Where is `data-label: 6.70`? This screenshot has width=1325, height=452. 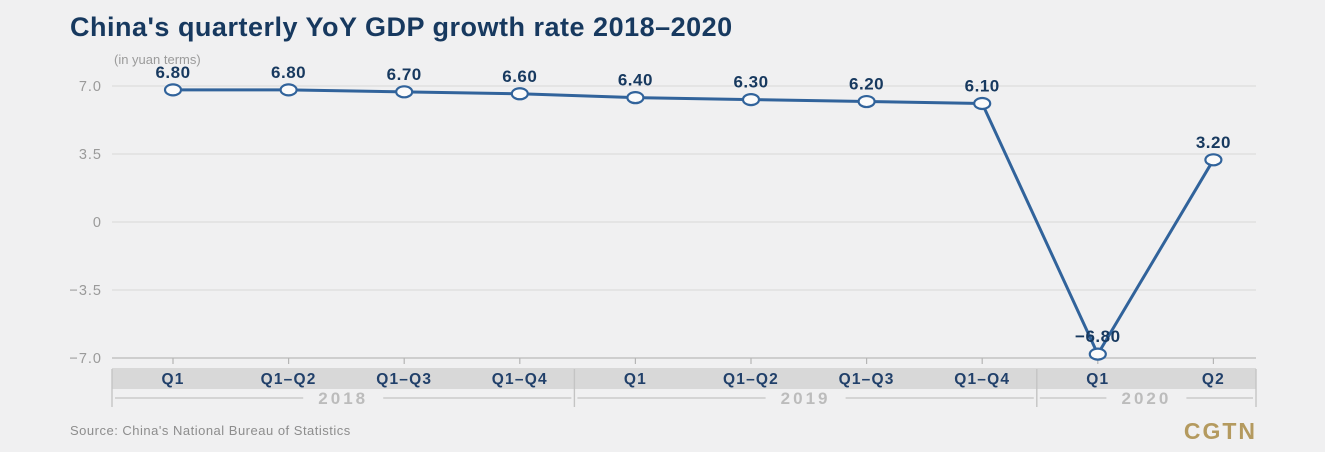 data-label: 6.70 is located at coordinates (404, 74).